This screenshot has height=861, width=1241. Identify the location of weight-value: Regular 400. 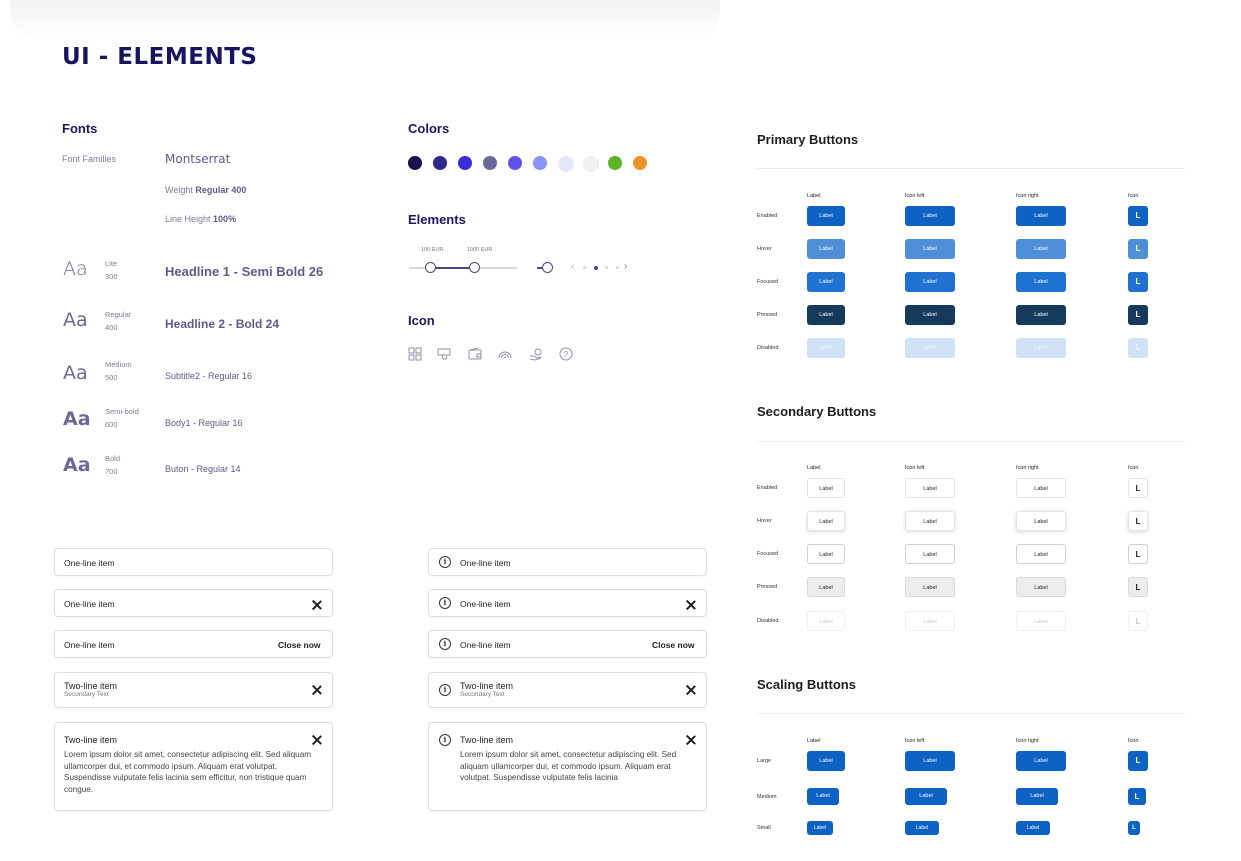
(221, 190).